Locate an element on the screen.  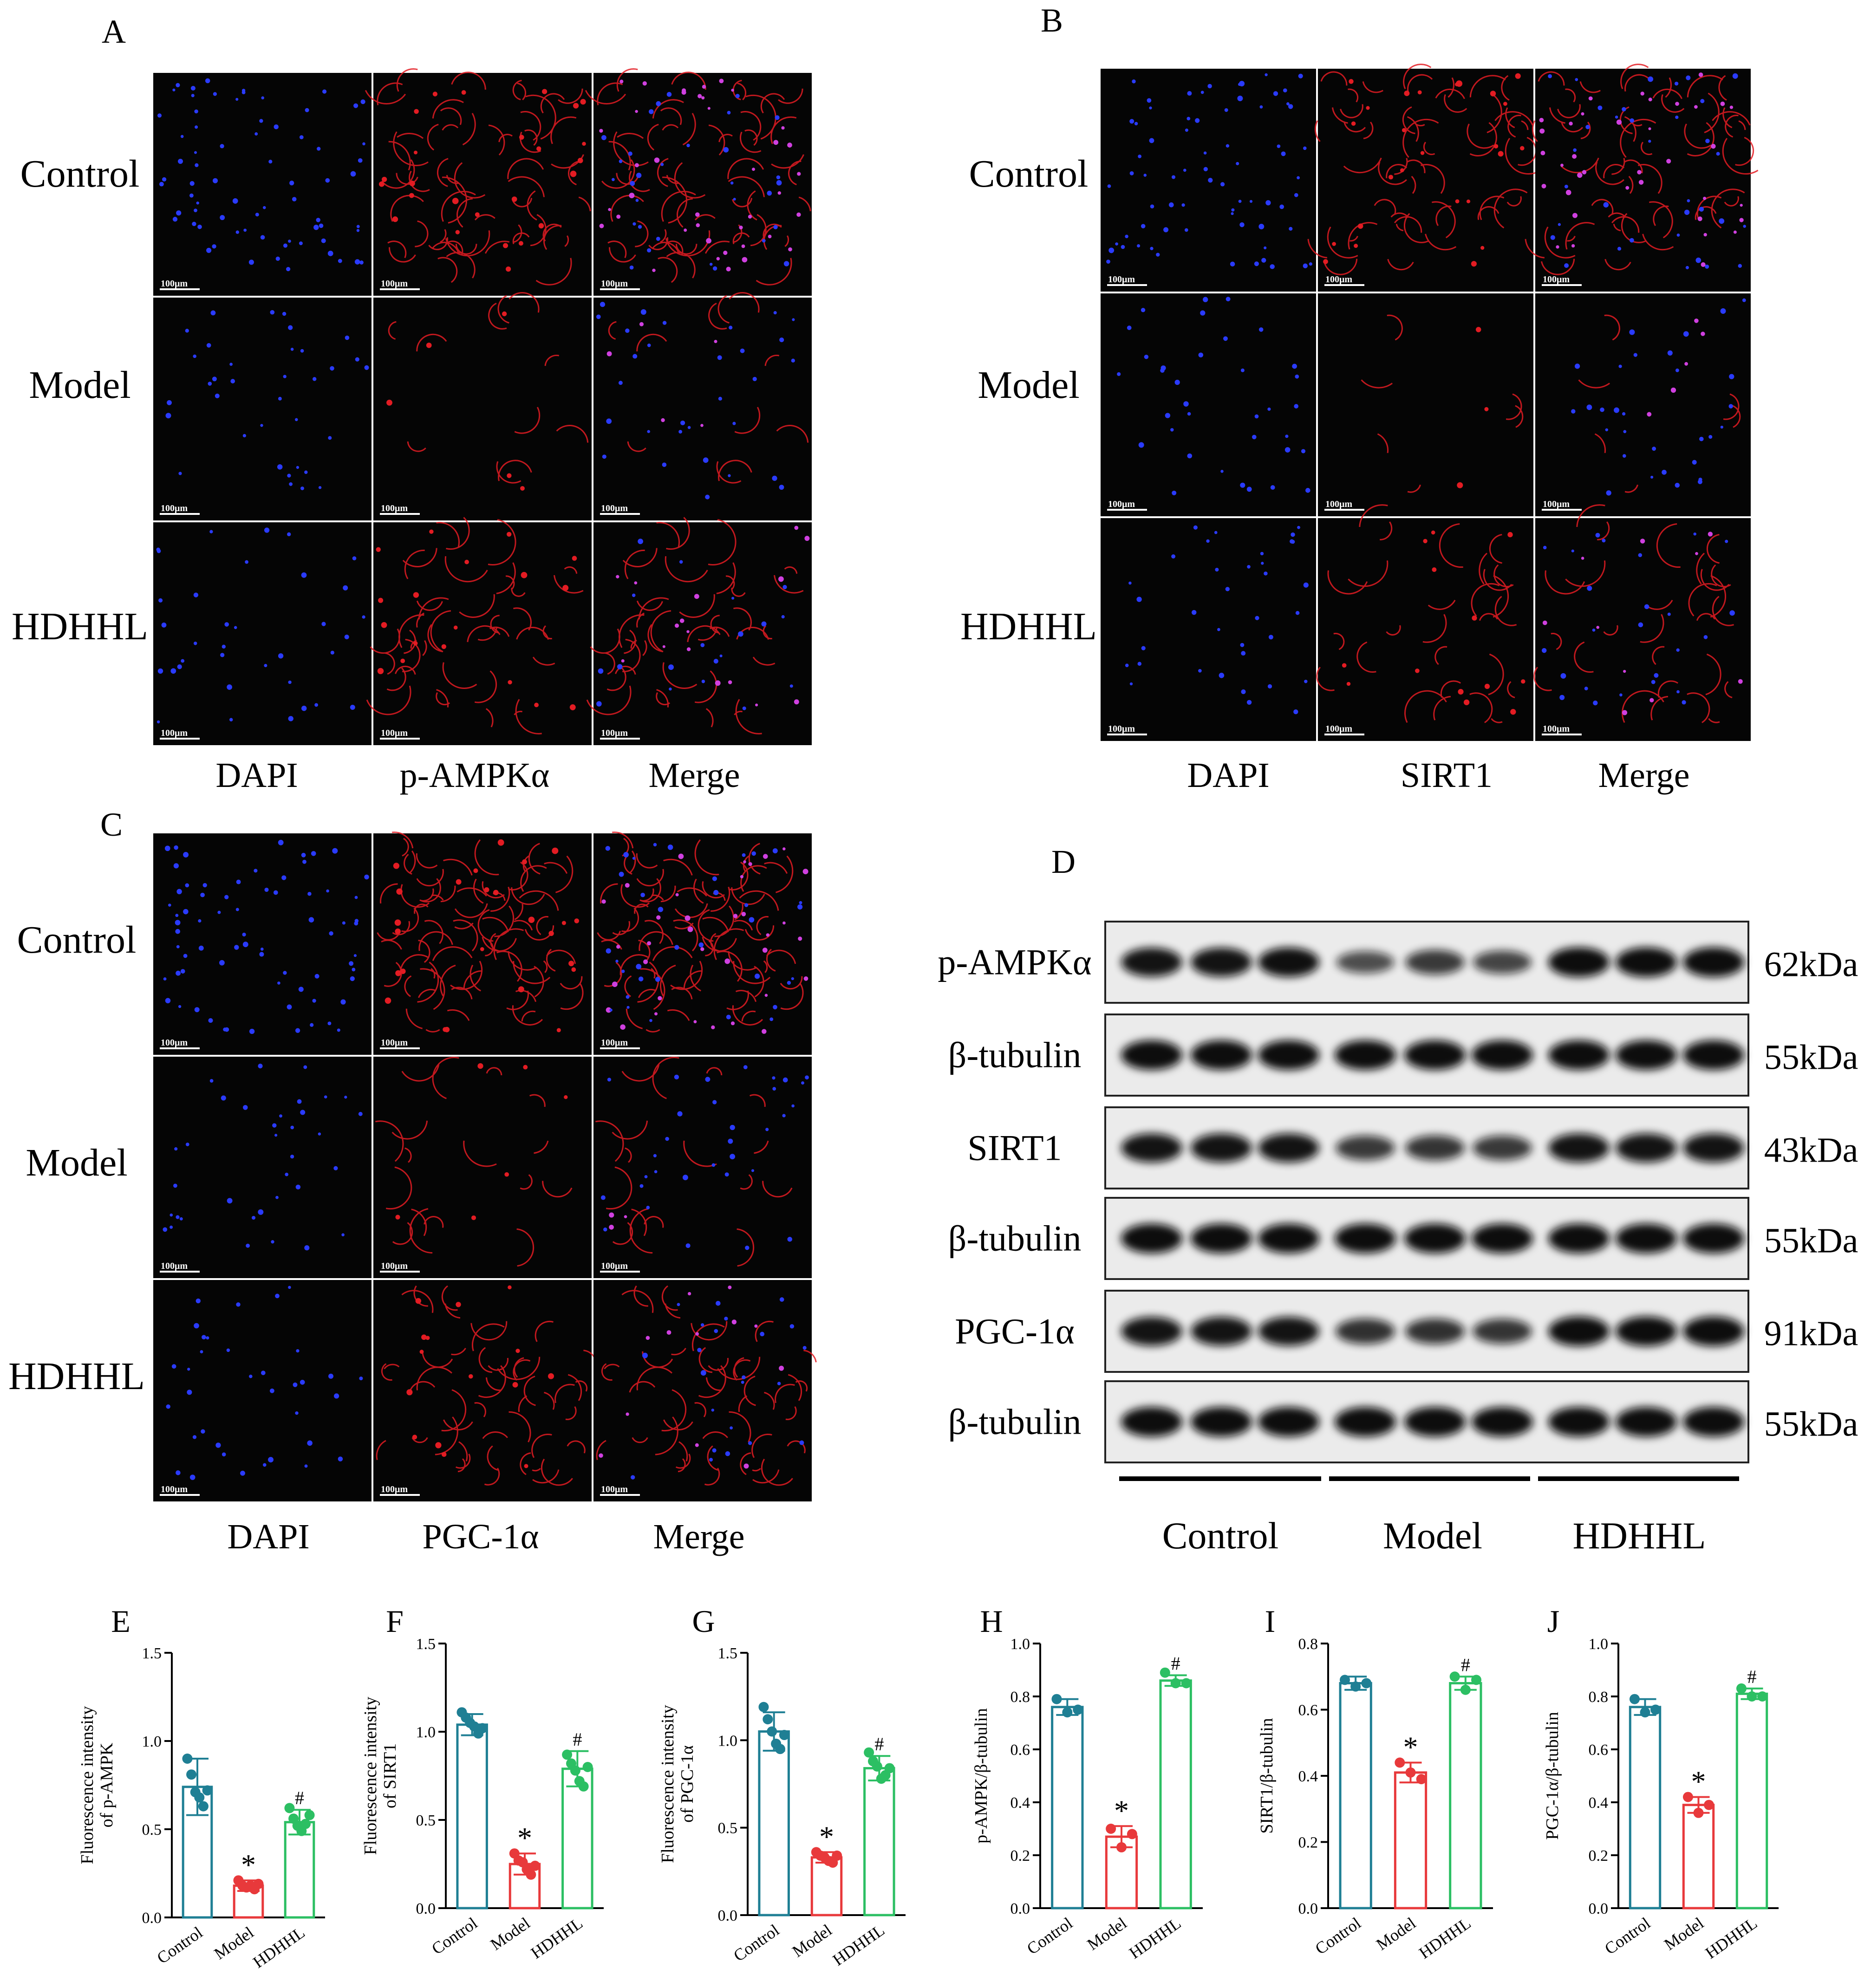
micrograph-background is located at coordinates (1425, 404).